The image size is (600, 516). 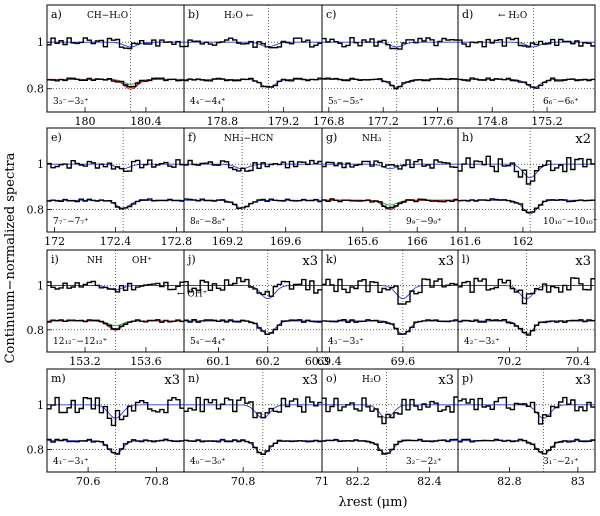 I want to click on y-tick-label: 0.8, so click(x=36, y=330).